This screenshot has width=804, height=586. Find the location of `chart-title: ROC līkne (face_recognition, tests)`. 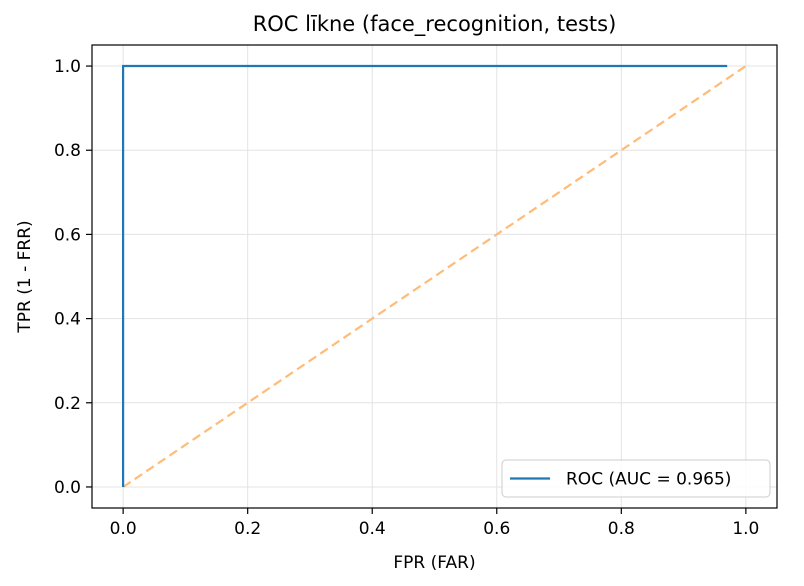

chart-title: ROC līkne (face_recognition, tests) is located at coordinates (435, 24).